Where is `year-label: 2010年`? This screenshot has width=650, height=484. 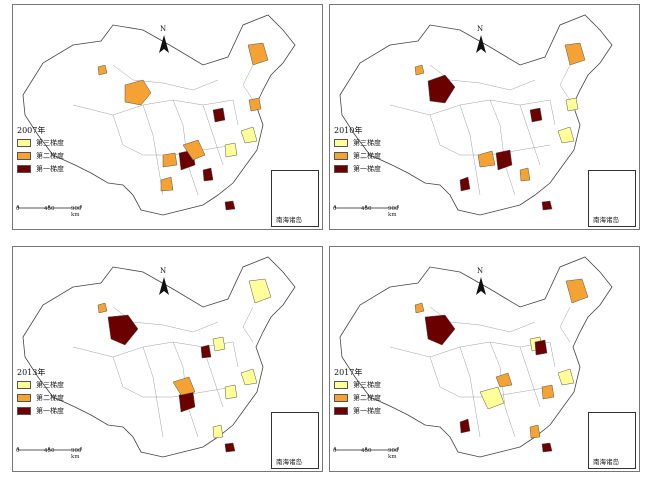
year-label: 2010年 is located at coordinates (348, 130).